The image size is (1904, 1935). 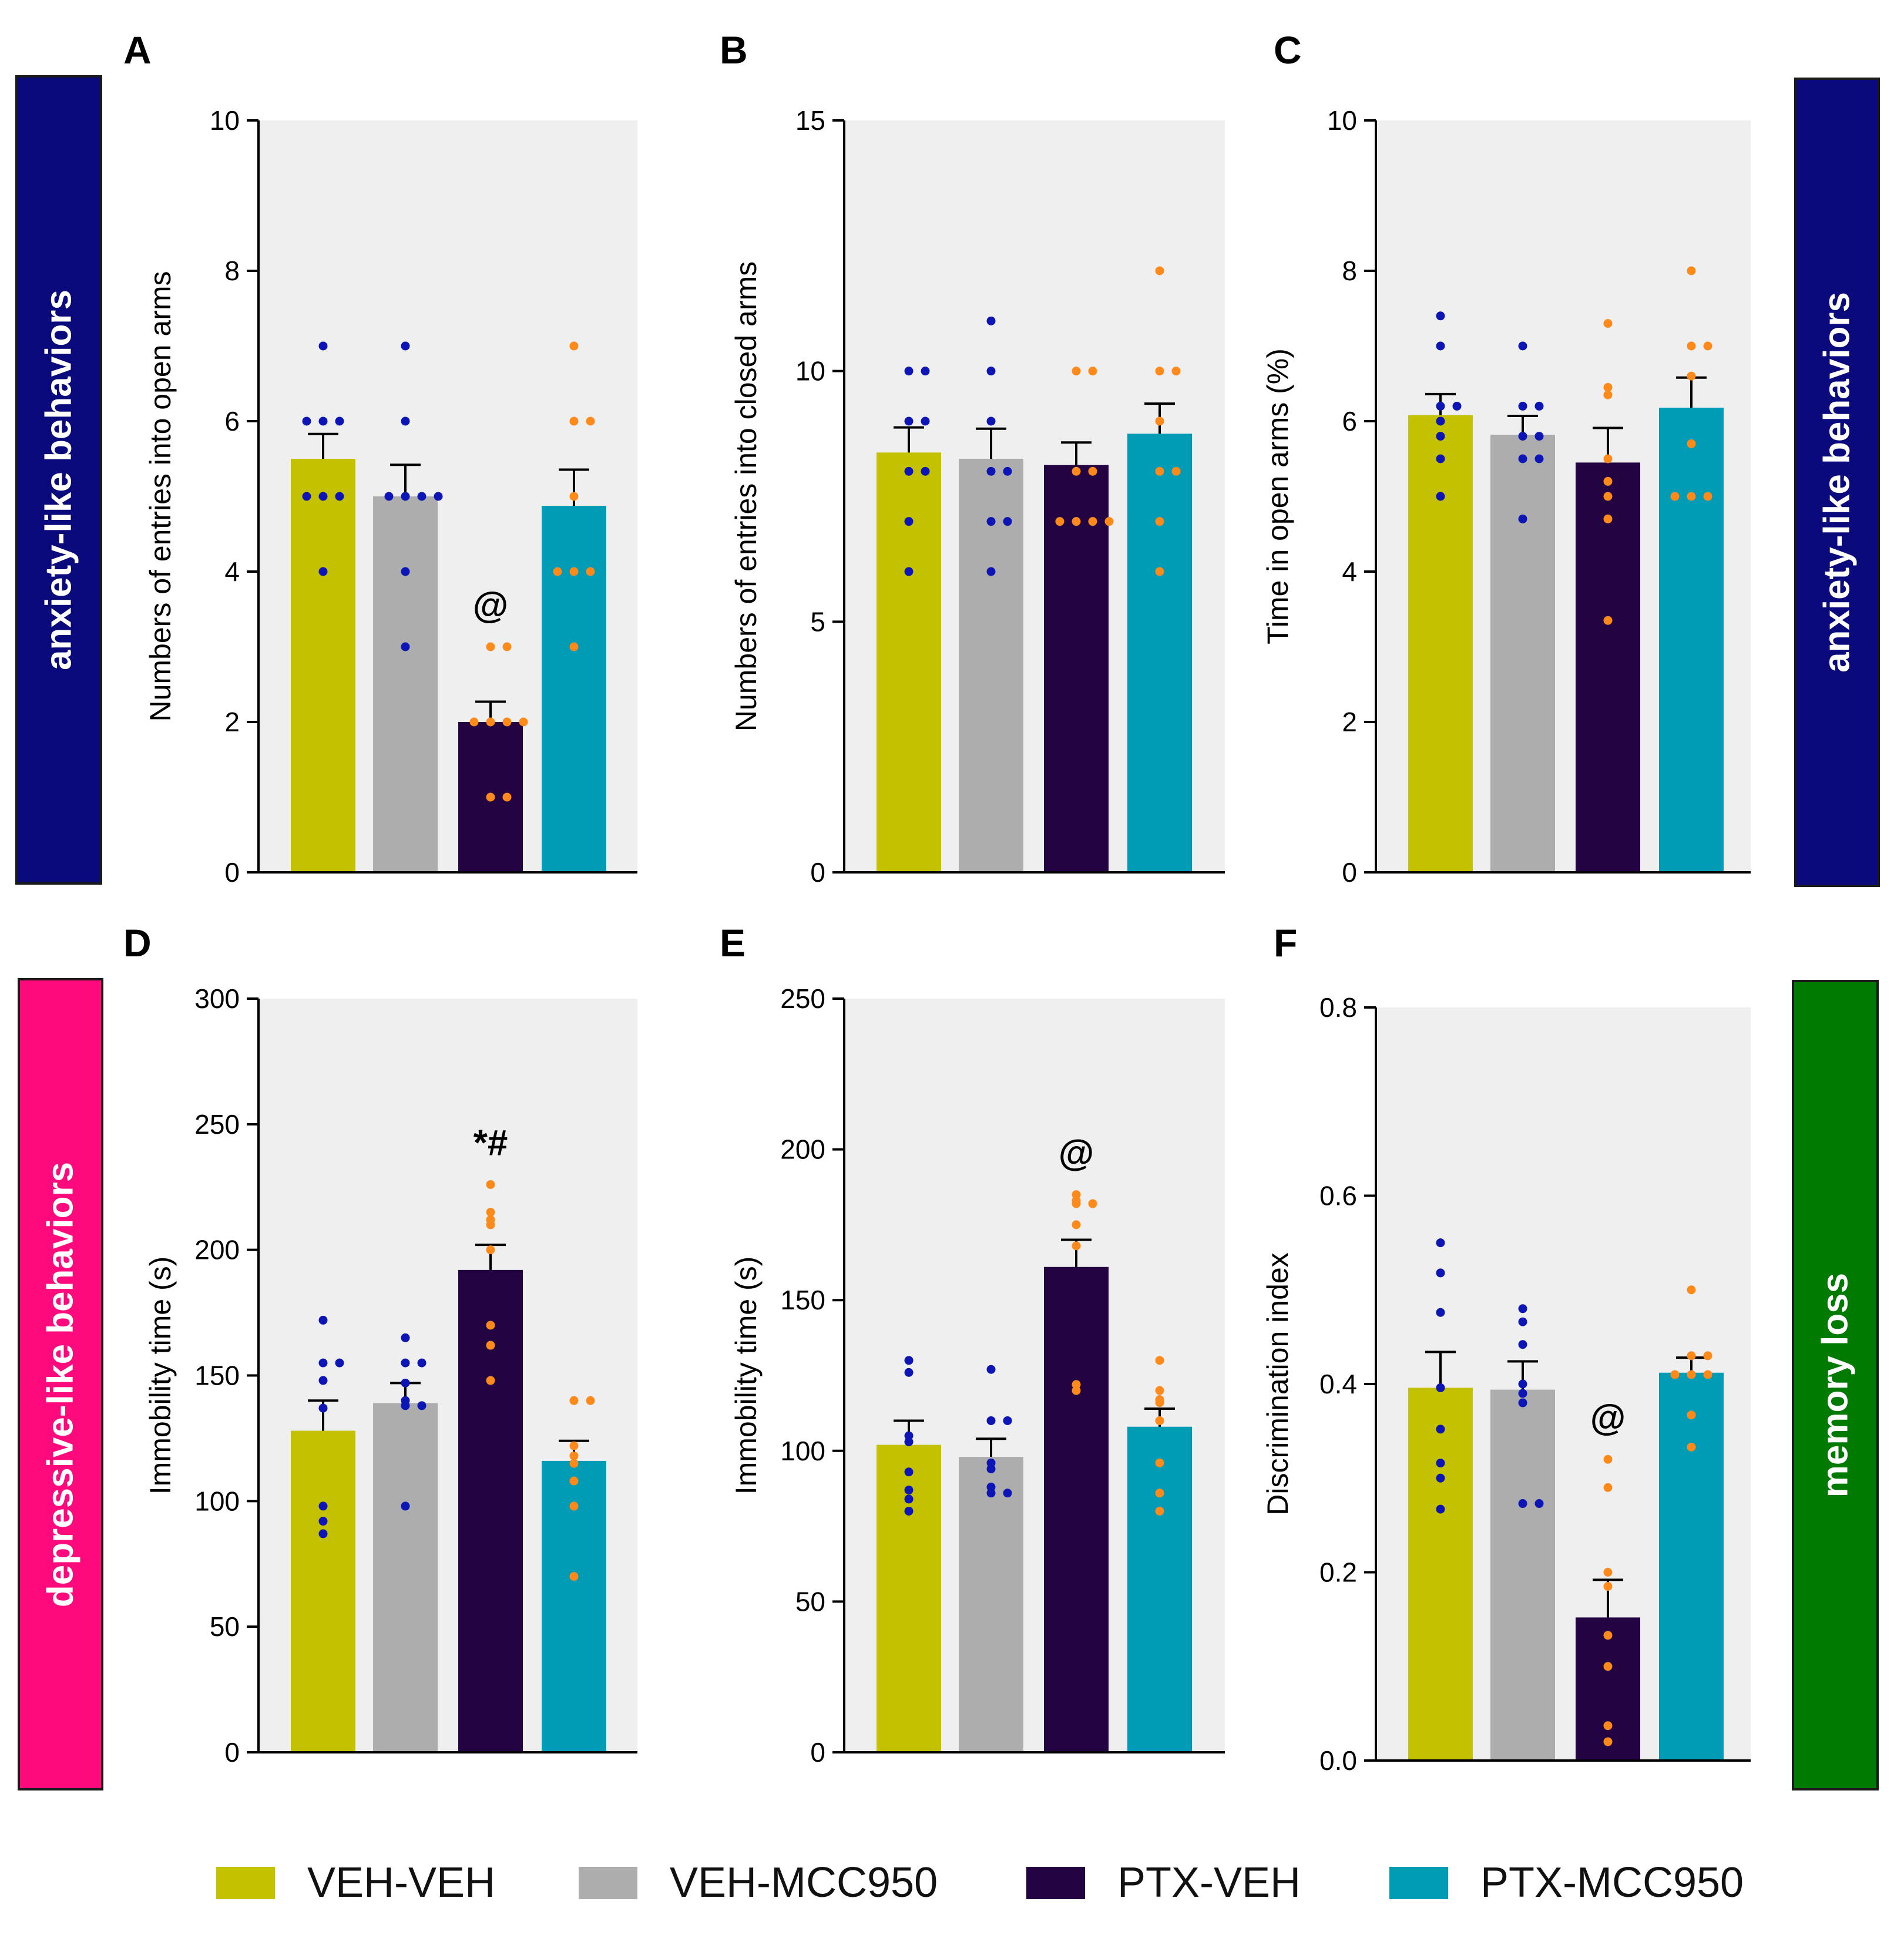 What do you see at coordinates (1163, 1882) in the screenshot?
I see `legend-item: PTX-VEH` at bounding box center [1163, 1882].